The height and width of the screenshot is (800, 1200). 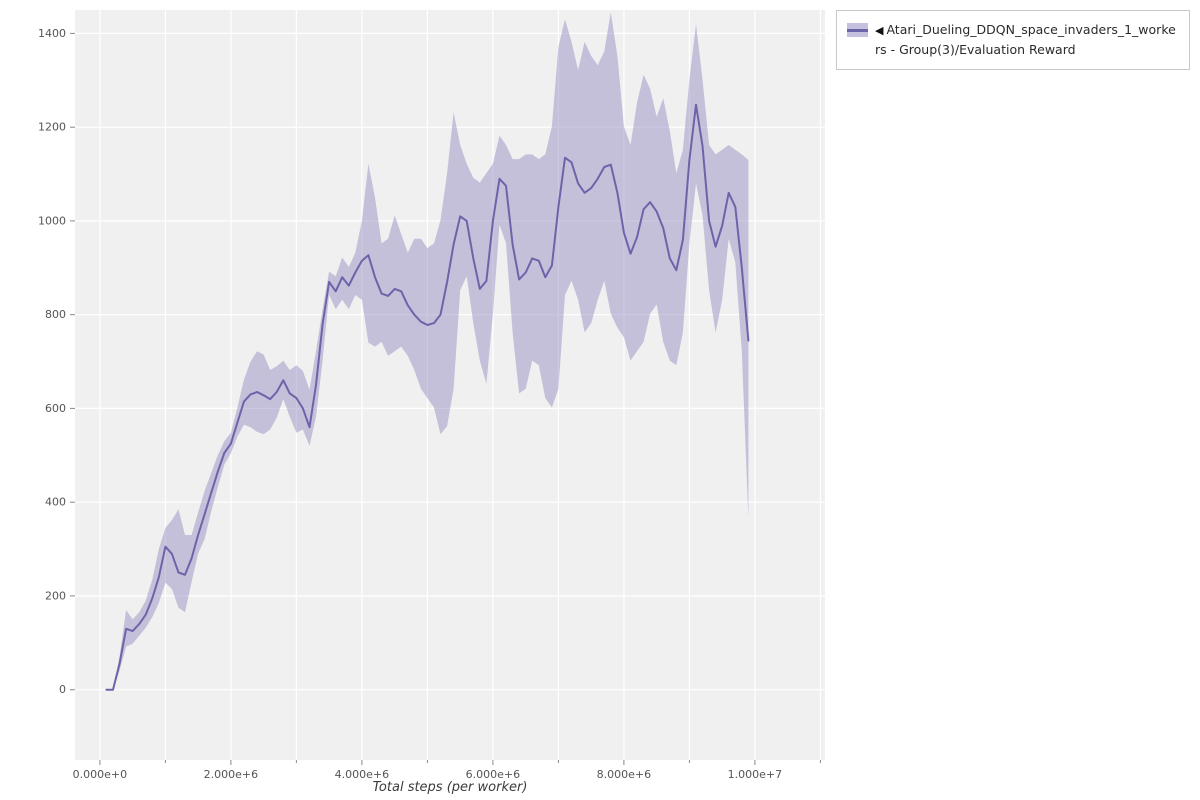 What do you see at coordinates (52, 127) in the screenshot?
I see `svg-text: 1200` at bounding box center [52, 127].